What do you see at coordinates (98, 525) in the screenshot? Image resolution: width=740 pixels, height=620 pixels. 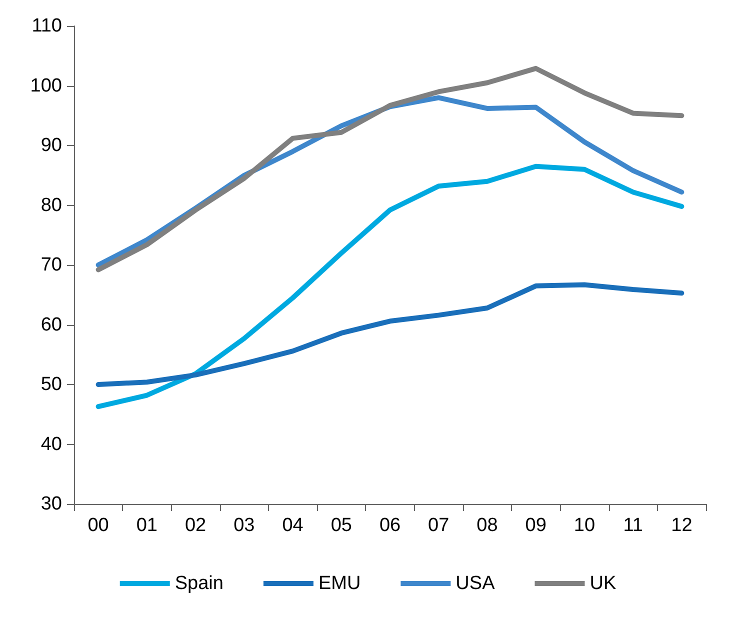 I see `x-tick-label: 00` at bounding box center [98, 525].